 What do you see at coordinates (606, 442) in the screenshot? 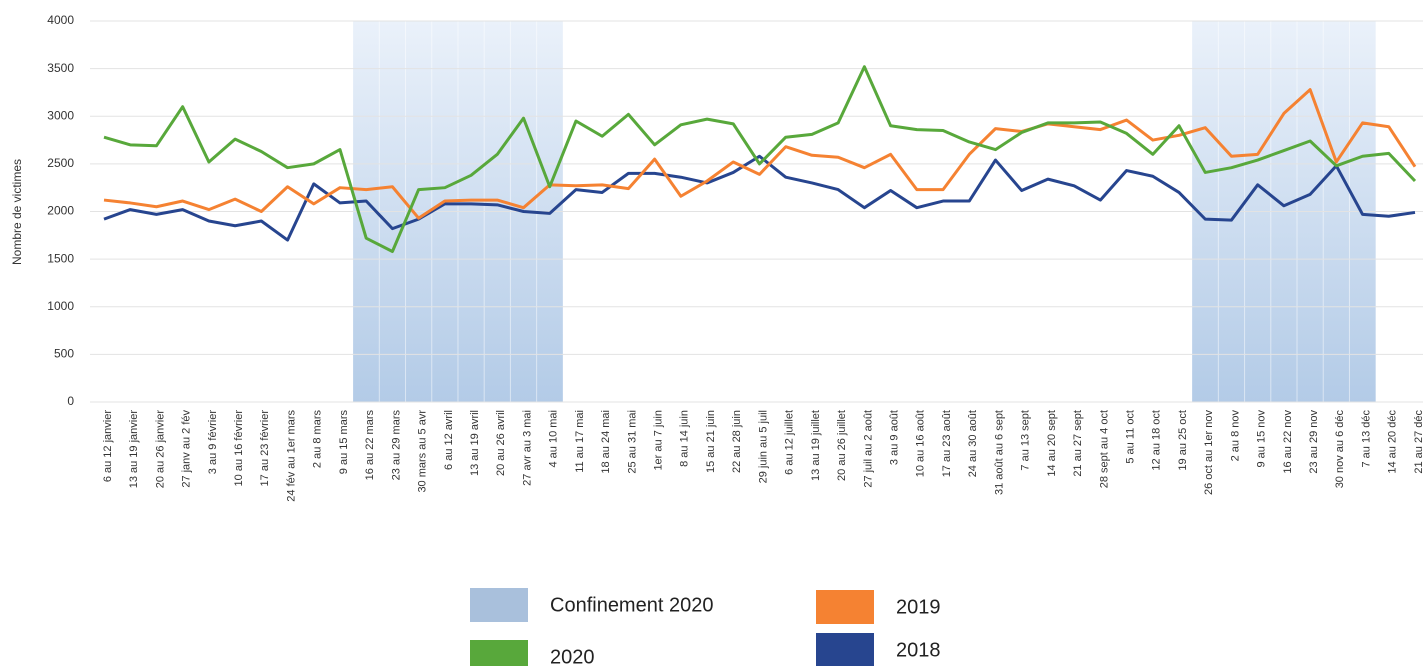
I see `x-tick-label: 18 au 24 mai` at bounding box center [606, 442].